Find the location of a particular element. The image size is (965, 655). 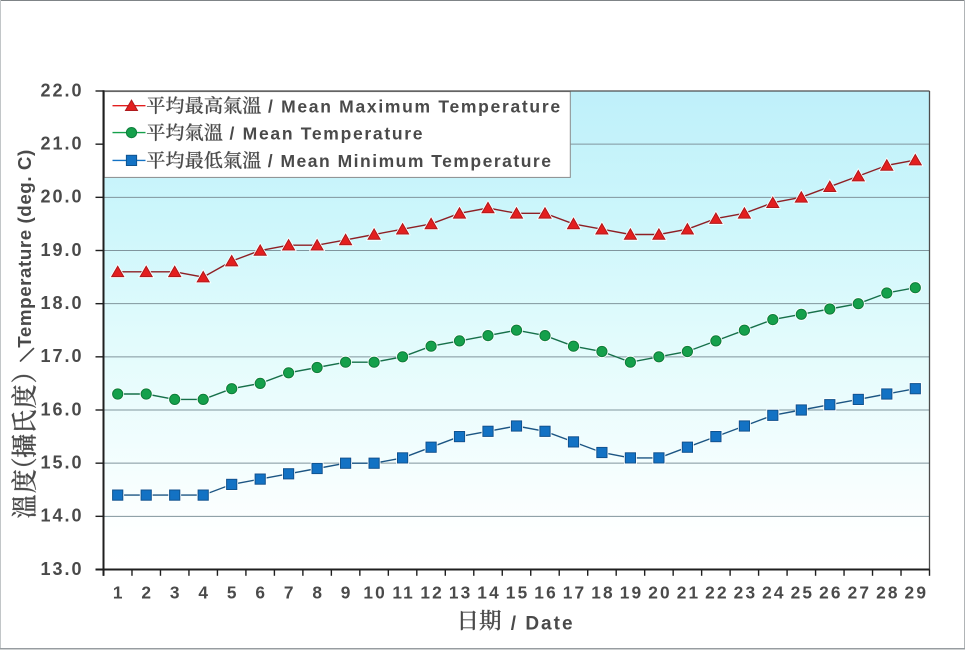

svg-text: 2 is located at coordinates (147, 593).